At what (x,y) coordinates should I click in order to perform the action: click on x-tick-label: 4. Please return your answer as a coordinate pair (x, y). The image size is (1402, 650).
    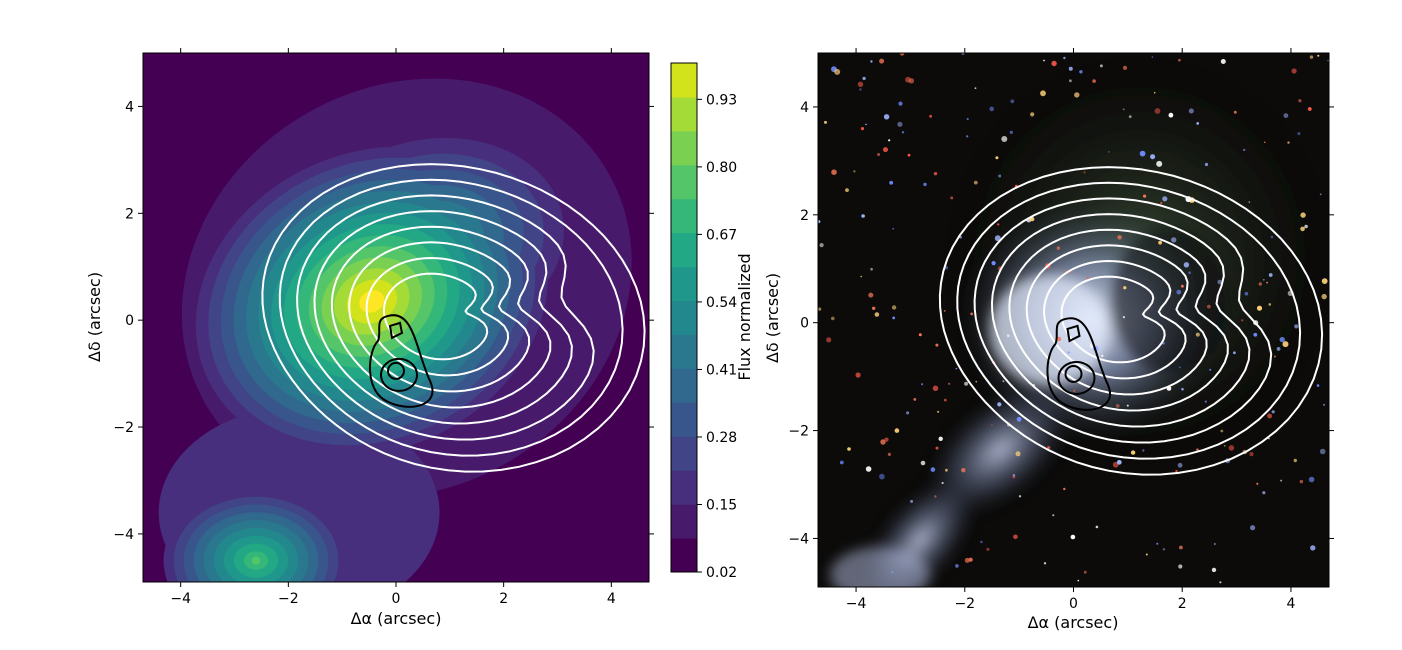
    Looking at the image, I should click on (1290, 604).